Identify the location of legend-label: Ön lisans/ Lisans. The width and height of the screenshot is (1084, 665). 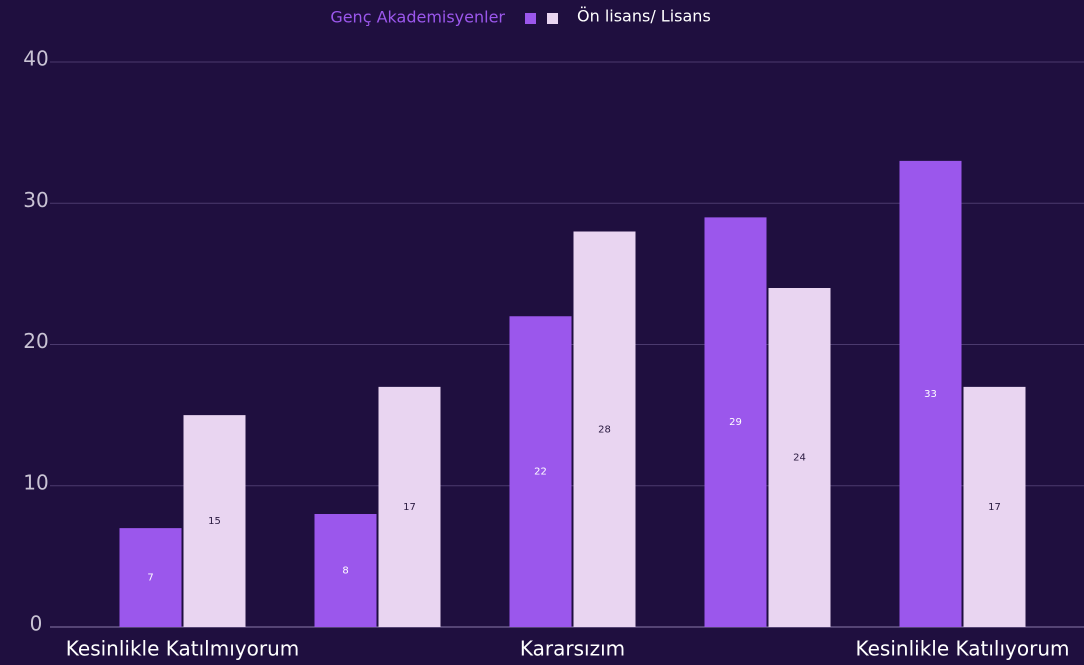
(644, 16).